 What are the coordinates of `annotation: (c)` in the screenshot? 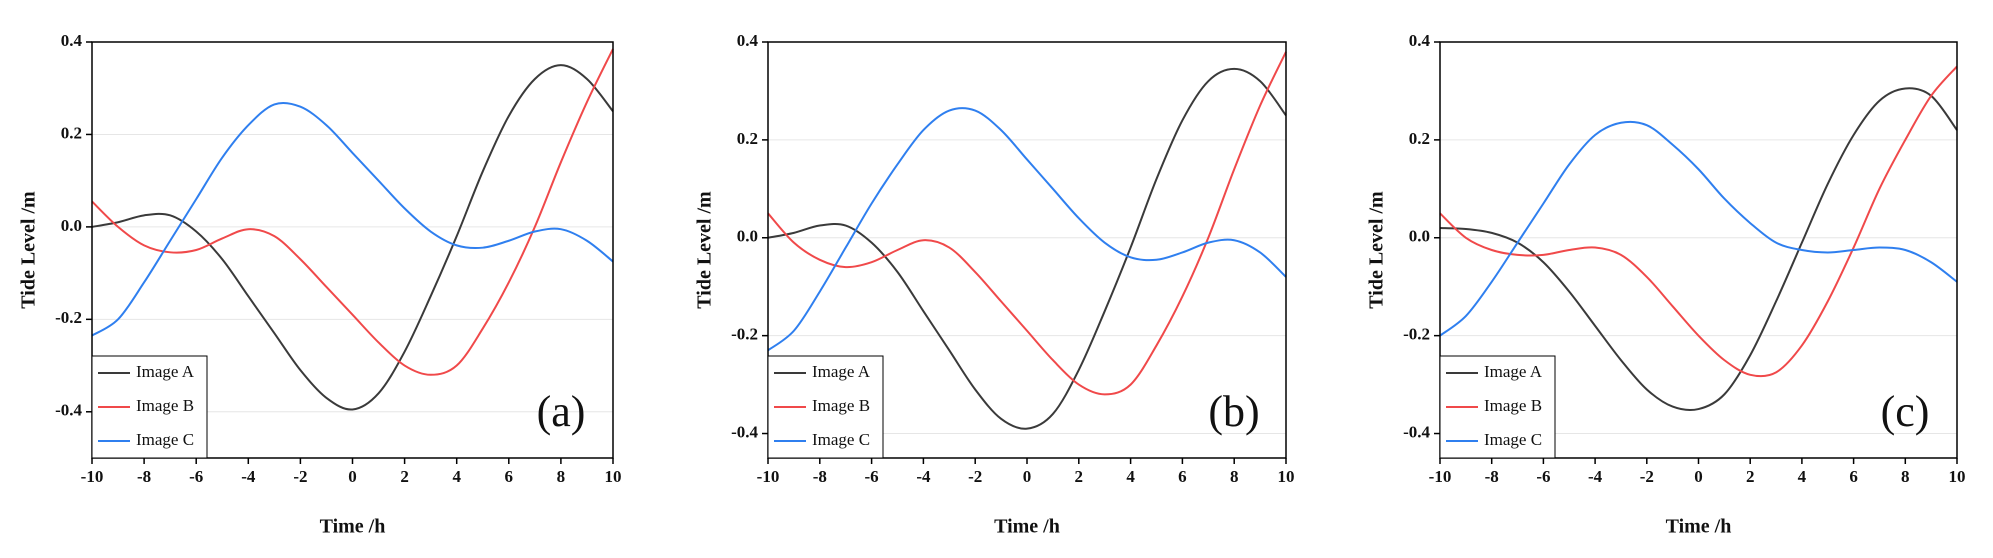 It's located at (1905, 411).